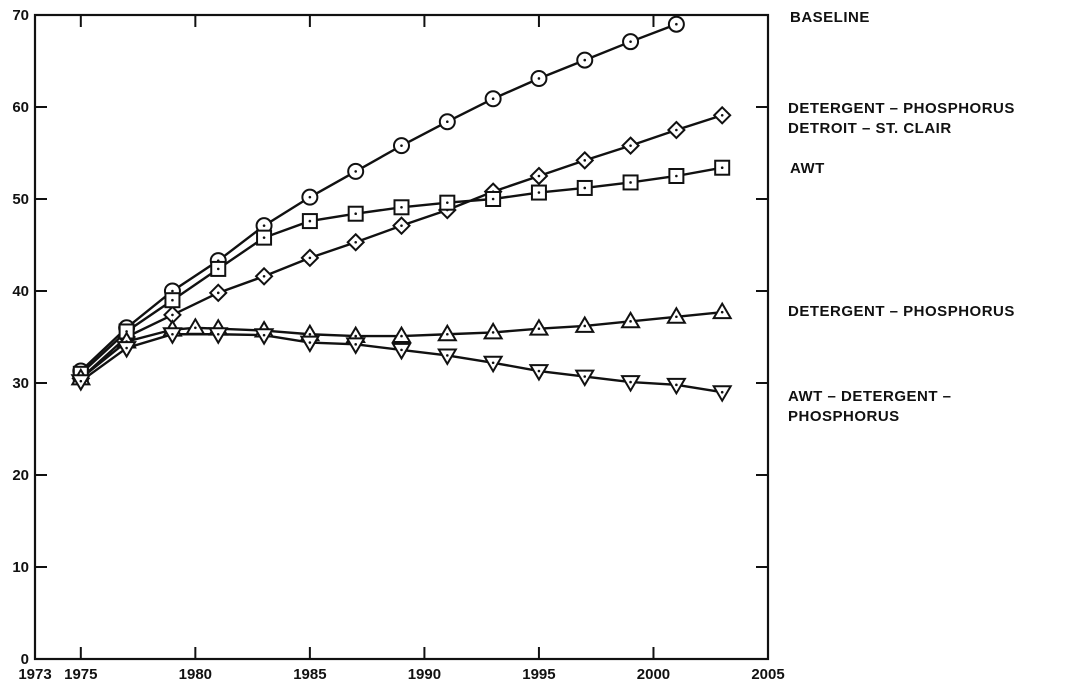 This screenshot has width=1074, height=691. What do you see at coordinates (20, 107) in the screenshot?
I see `y-tick-label: 60` at bounding box center [20, 107].